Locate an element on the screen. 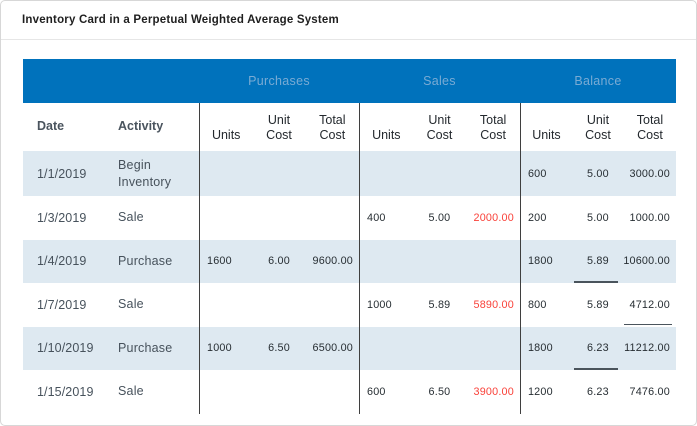 This screenshot has width=697, height=426. purchases-unit-cost-cell: 6.50 is located at coordinates (279, 348).